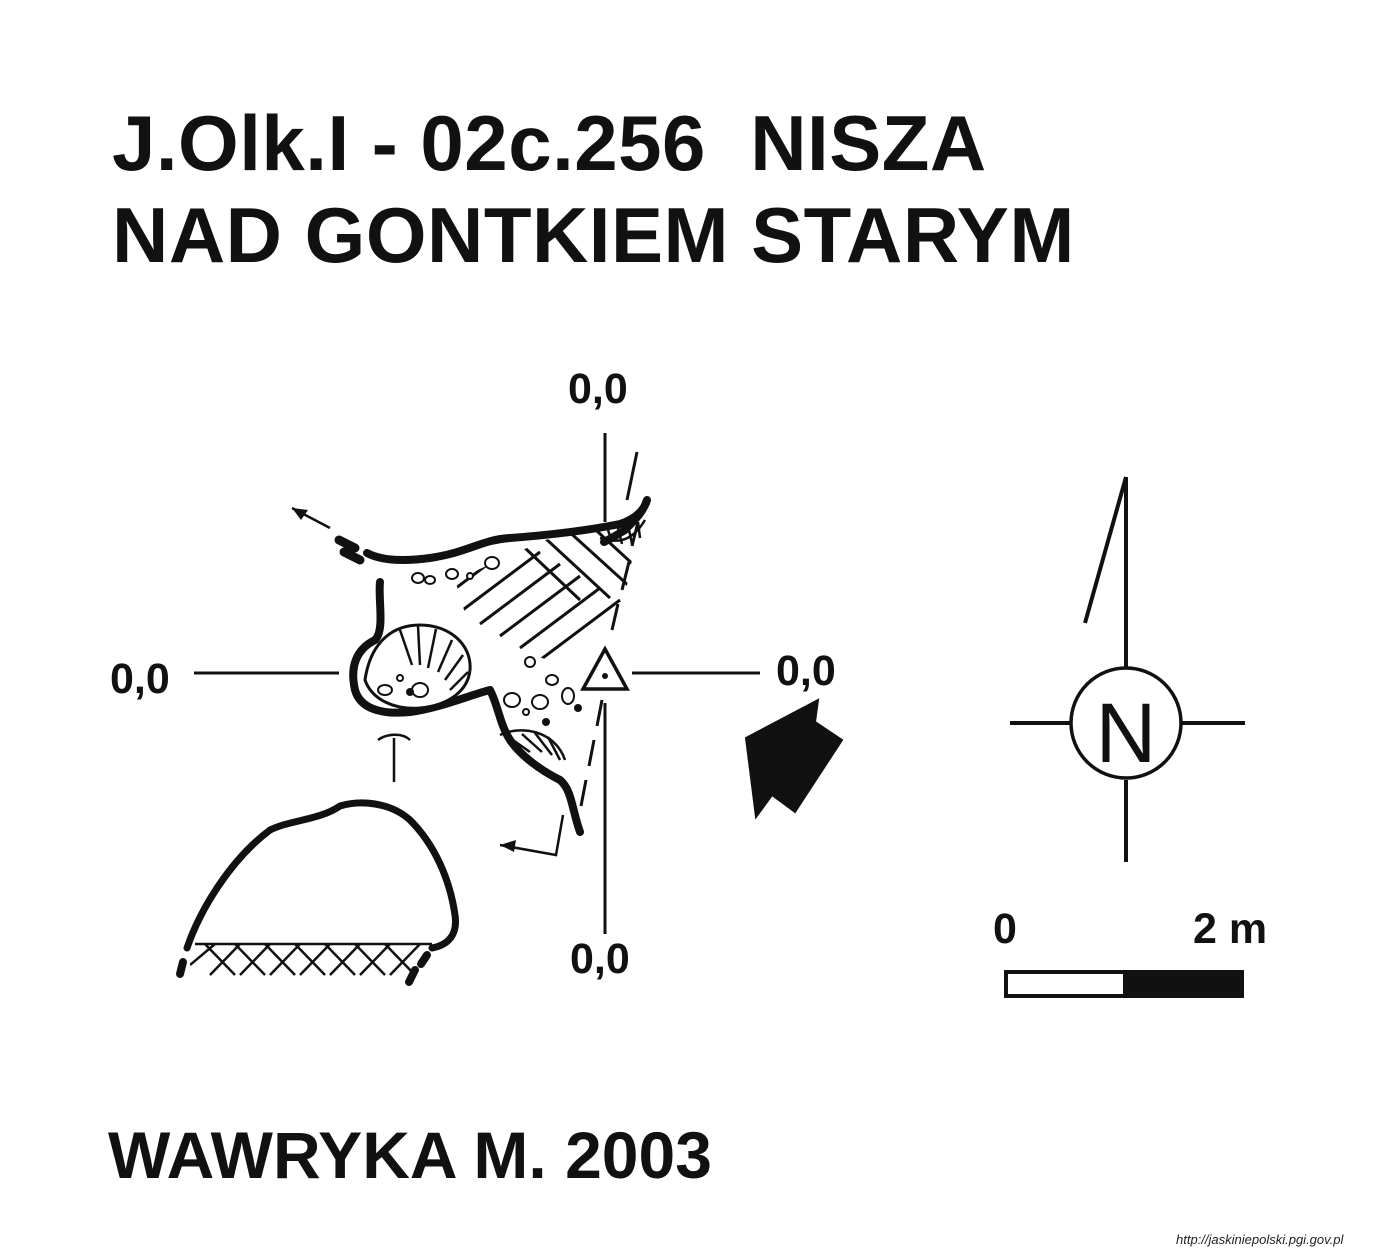  I want to click on source-url: http://jaskiniepolski.pgi.gov.pl, so click(1260, 1239).